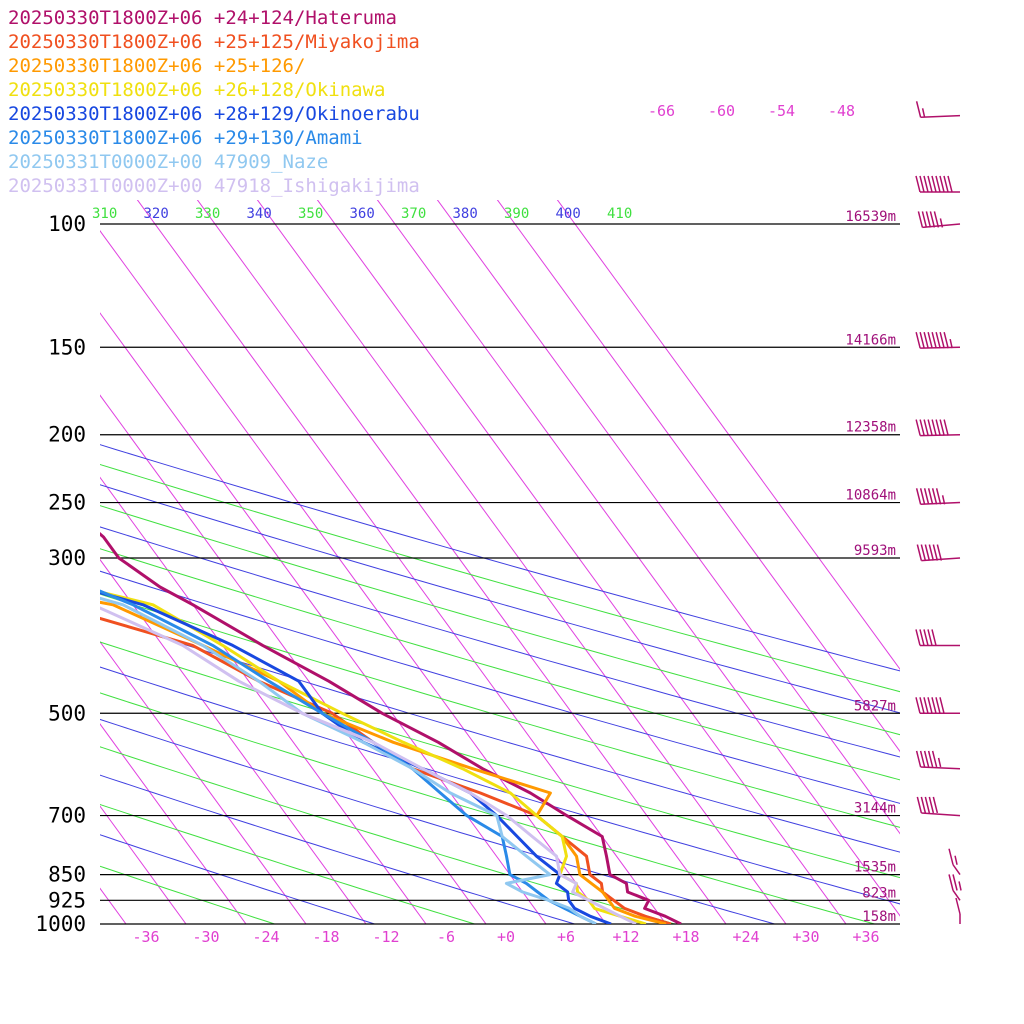 Image resolution: width=1024 pixels, height=1024 pixels. I want to click on height-label: 14166m, so click(870, 340).